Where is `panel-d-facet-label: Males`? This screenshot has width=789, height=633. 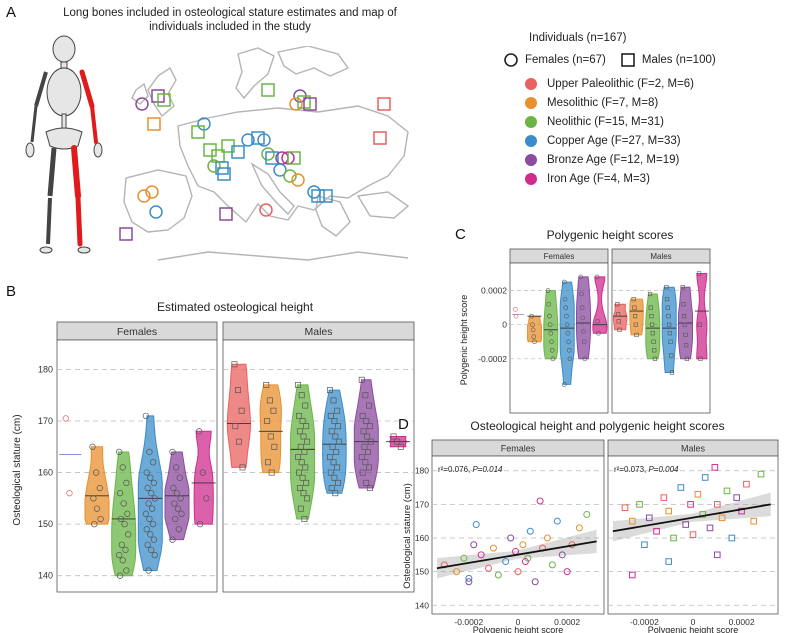
panel-d-facet-label: Males is located at coordinates (693, 449).